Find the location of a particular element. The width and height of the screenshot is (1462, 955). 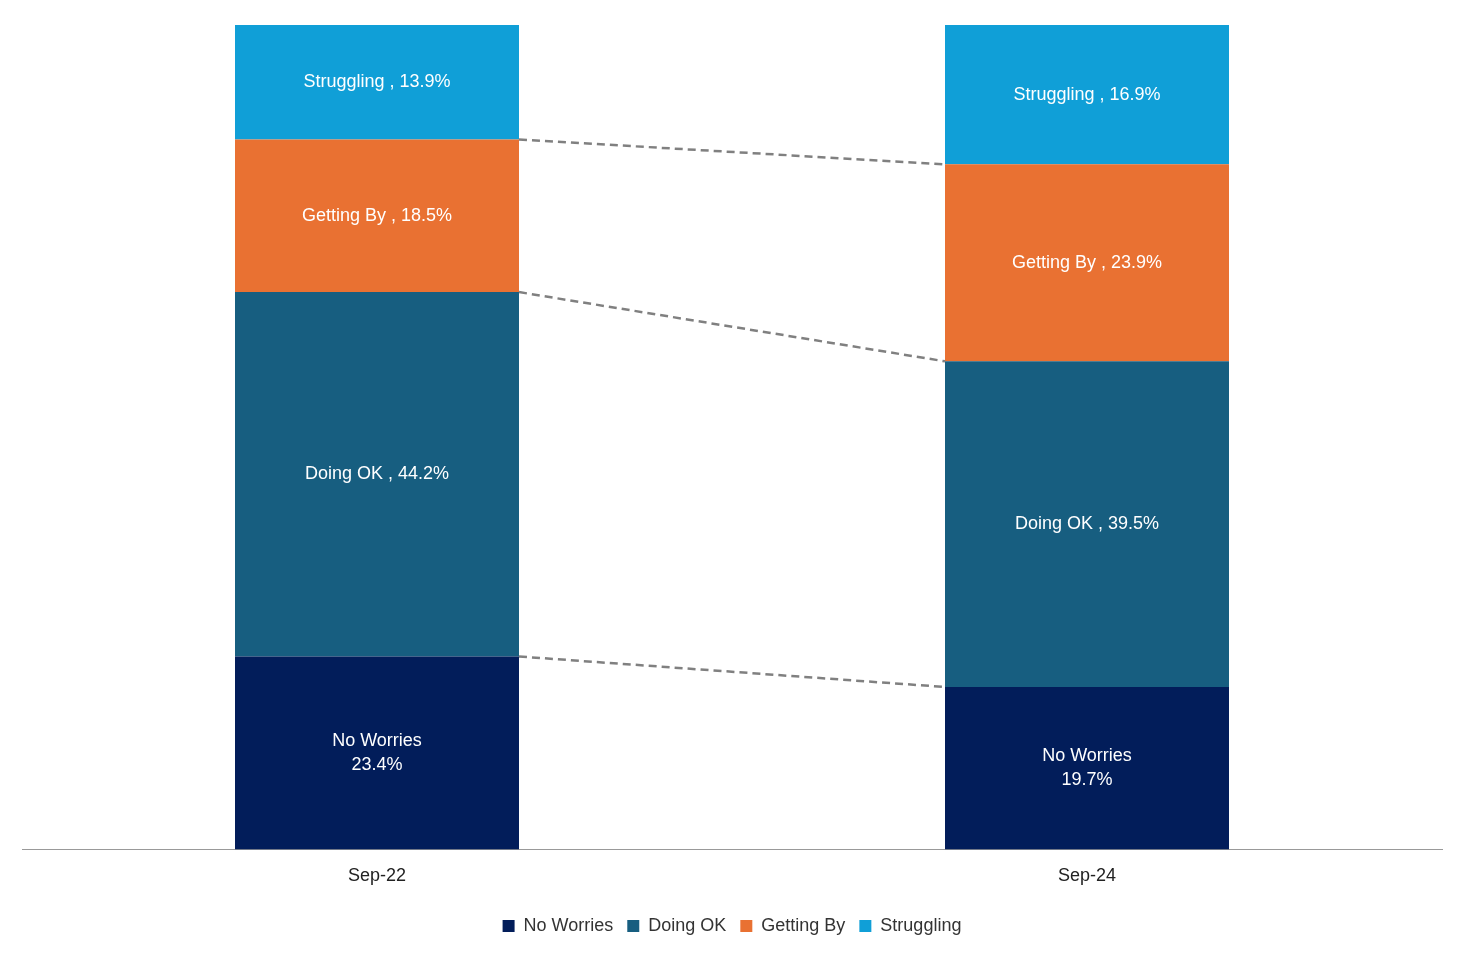

x-tick-label: Sep-24 is located at coordinates (1087, 875).